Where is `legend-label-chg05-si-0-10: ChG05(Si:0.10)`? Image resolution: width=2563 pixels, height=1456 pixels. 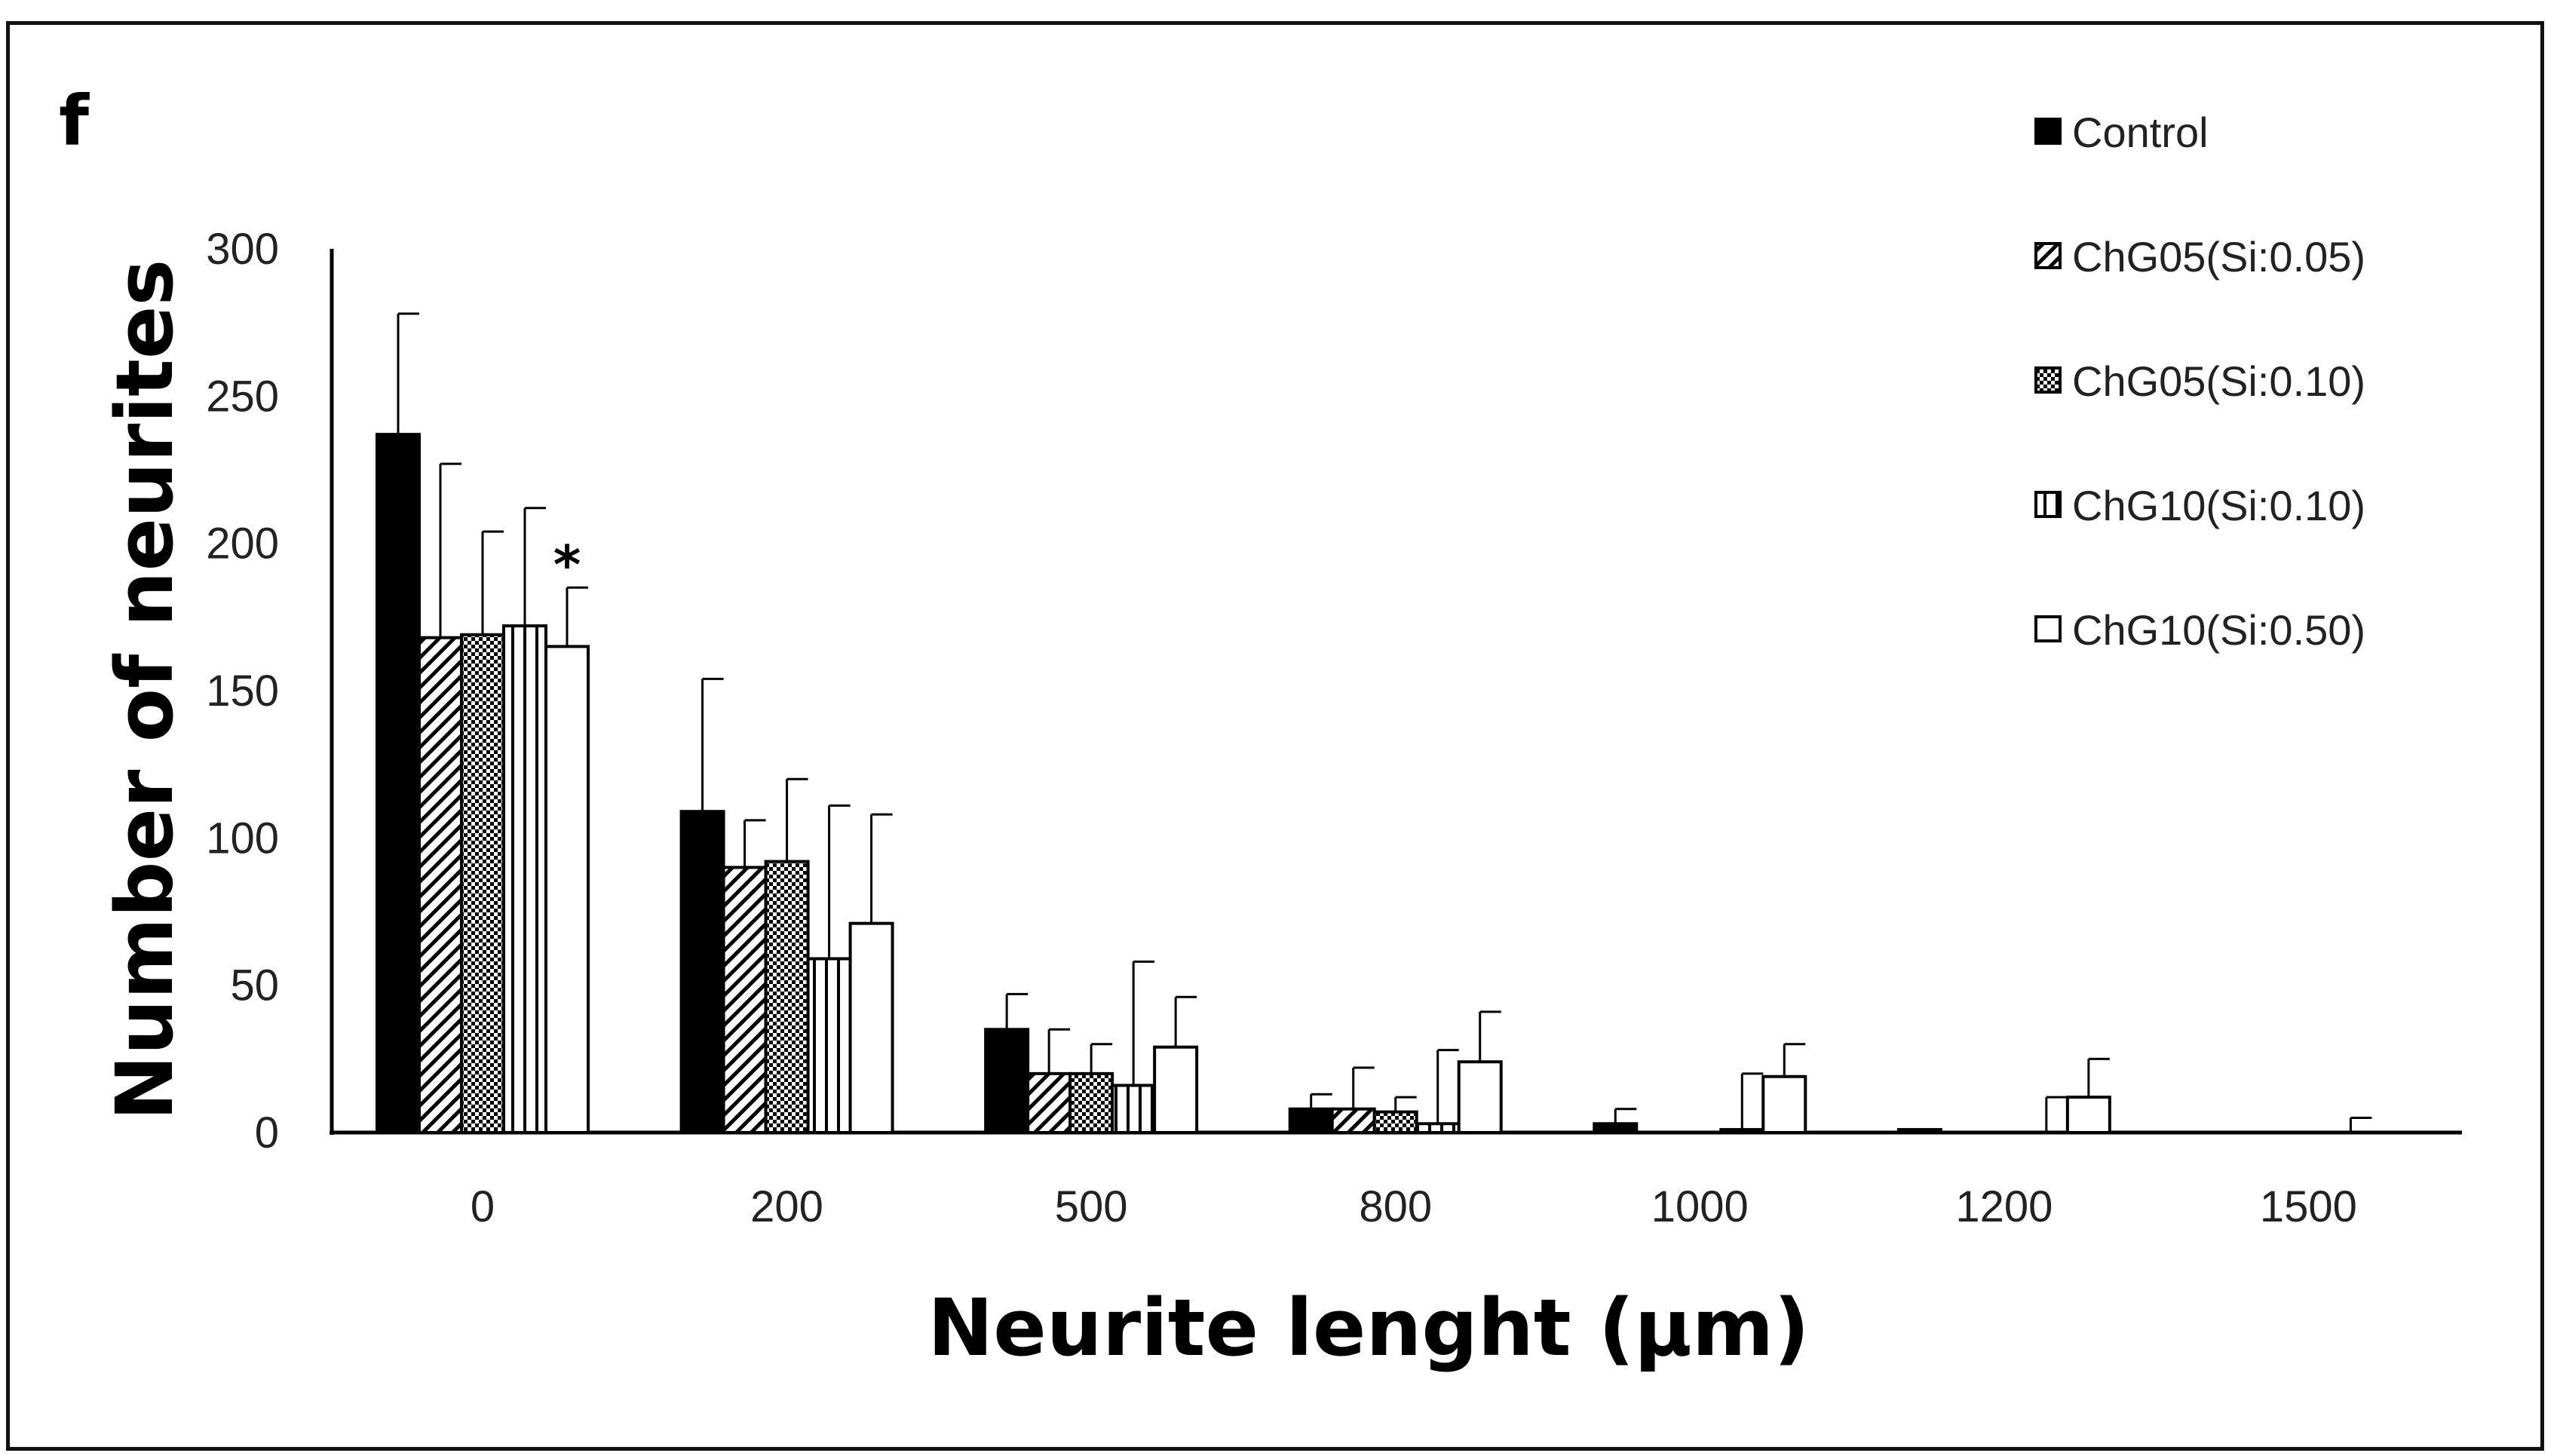
legend-label-chg05-si-0-10: ChG05(Si:0.10) is located at coordinates (2218, 381).